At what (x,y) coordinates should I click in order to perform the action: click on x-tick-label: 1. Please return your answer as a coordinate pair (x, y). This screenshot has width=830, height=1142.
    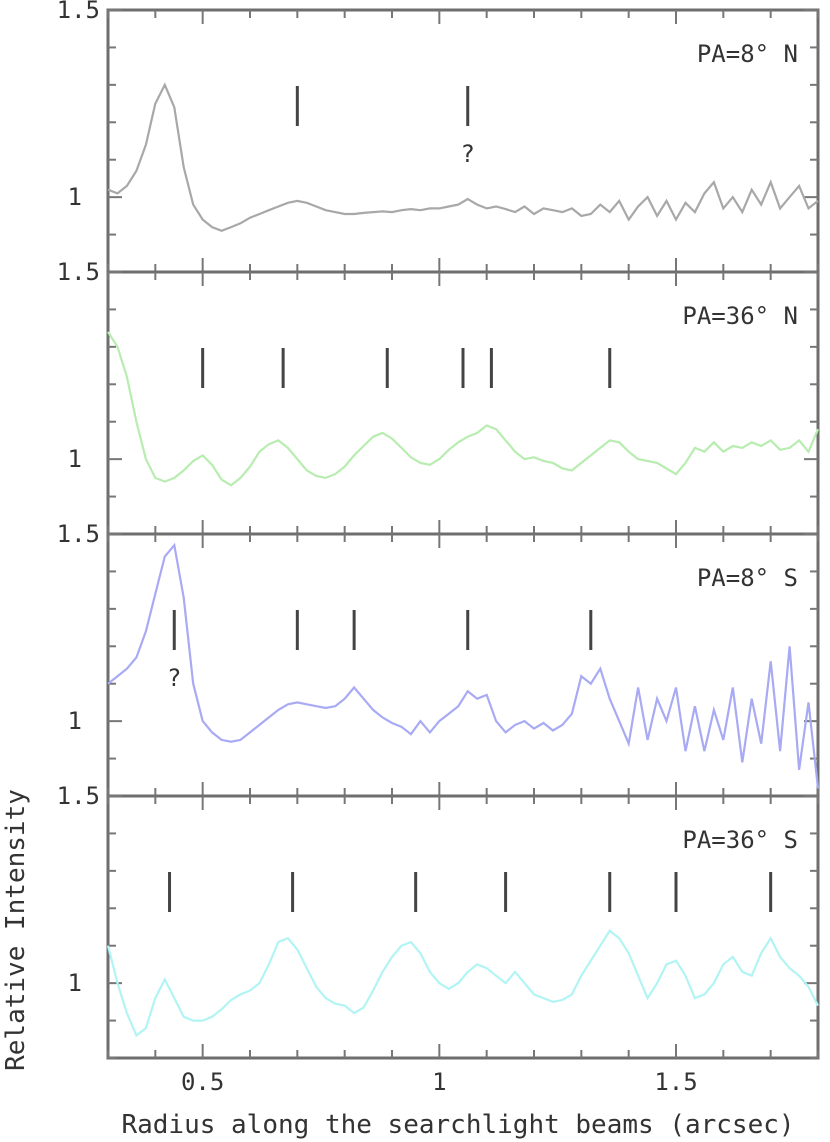
    Looking at the image, I should click on (439, 1082).